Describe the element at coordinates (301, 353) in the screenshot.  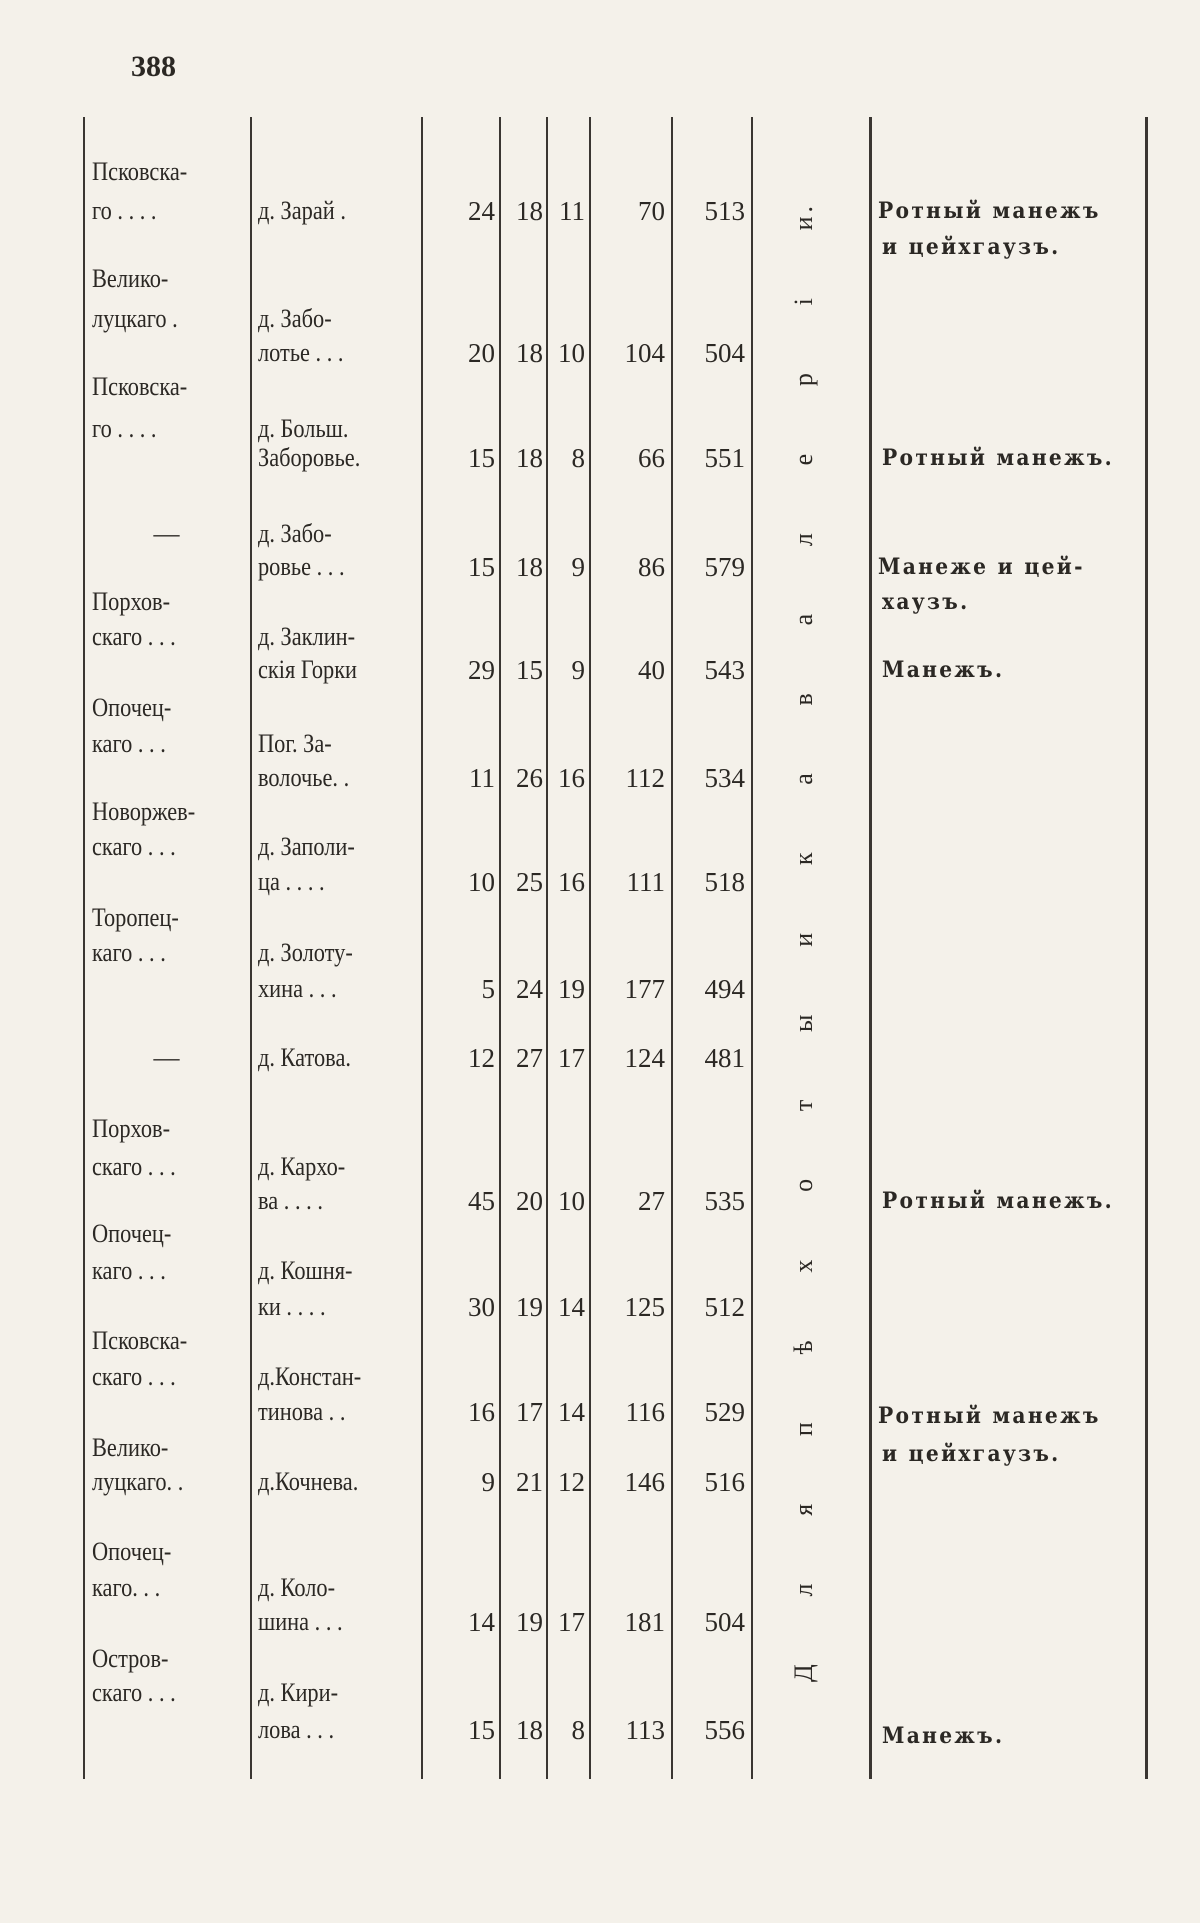
I see `village-name: лотье . . .` at that location.